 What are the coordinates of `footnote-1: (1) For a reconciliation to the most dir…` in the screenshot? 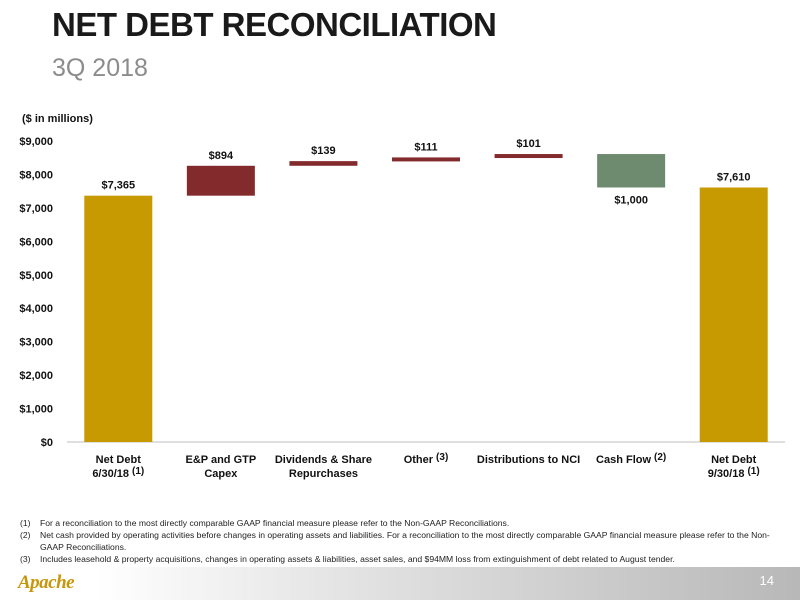 It's located at (405, 523).